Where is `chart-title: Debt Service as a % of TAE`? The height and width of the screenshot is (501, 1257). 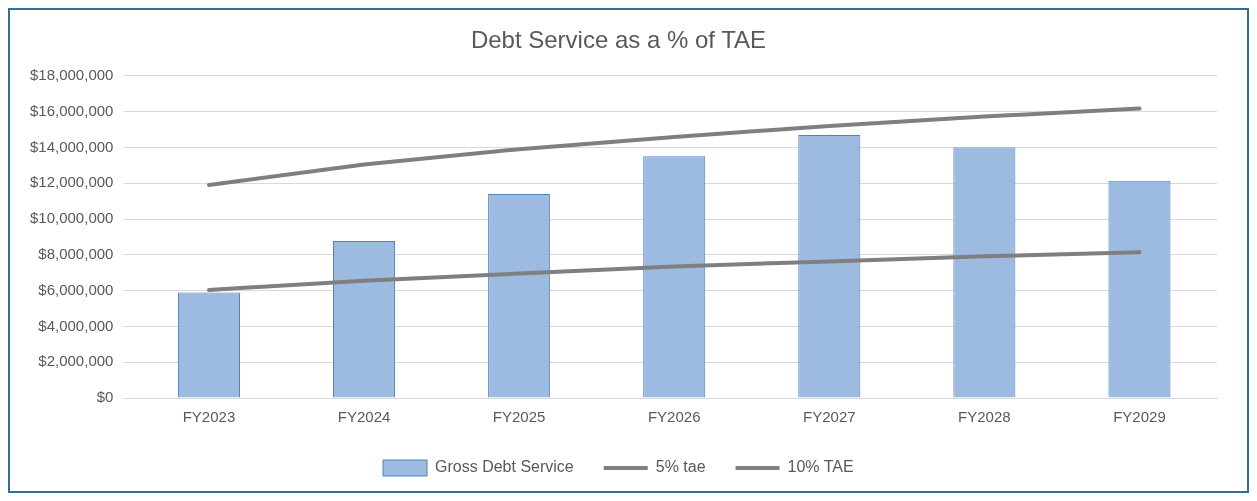 chart-title: Debt Service as a % of TAE is located at coordinates (618, 40).